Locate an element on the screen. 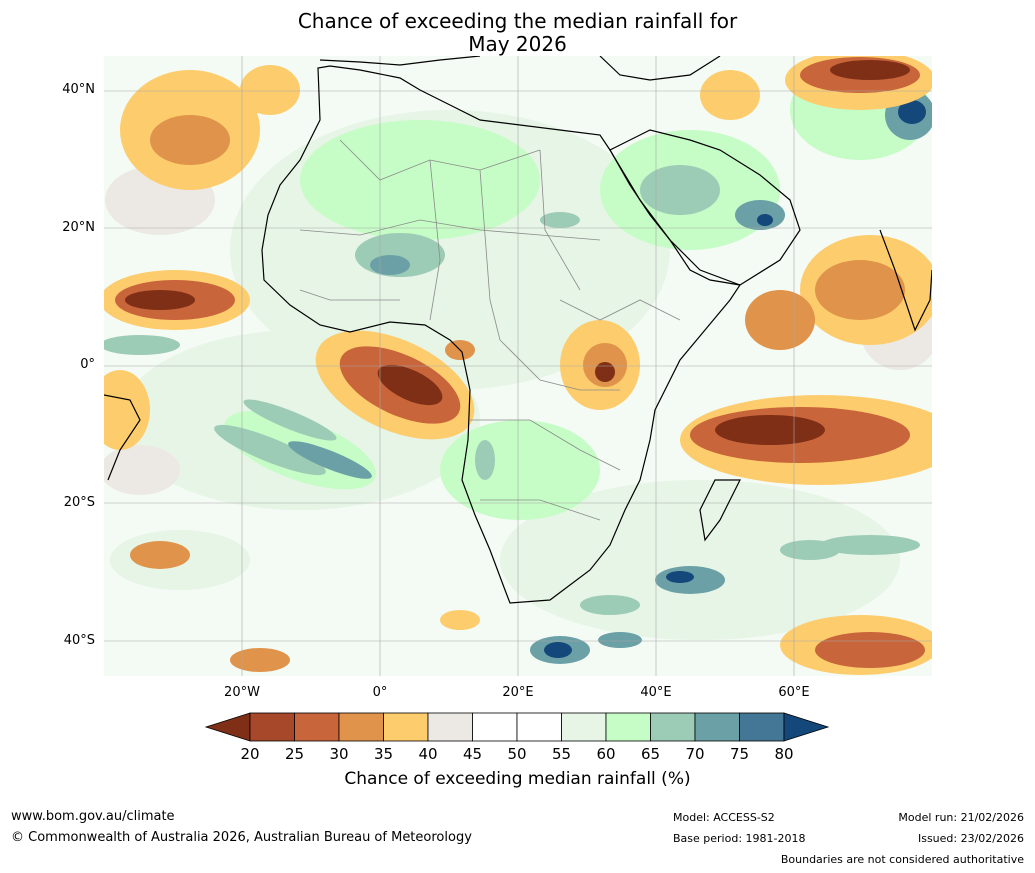  colorbar-label: Chance of exceeding median rainfall (%) is located at coordinates (517, 779).